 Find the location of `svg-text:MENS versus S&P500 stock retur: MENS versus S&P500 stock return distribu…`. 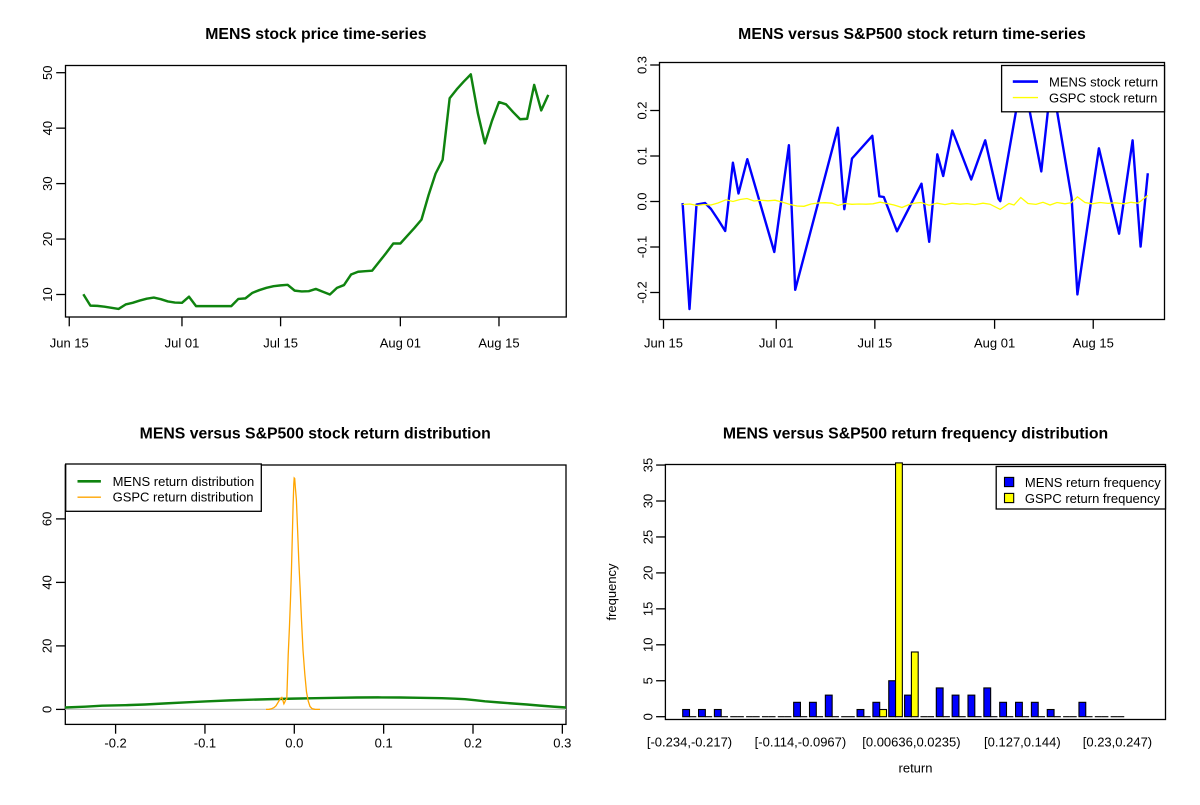

svg-text:MENS versus S&P500 stock retur: MENS versus S&P500 stock return distribu… is located at coordinates (315, 434).